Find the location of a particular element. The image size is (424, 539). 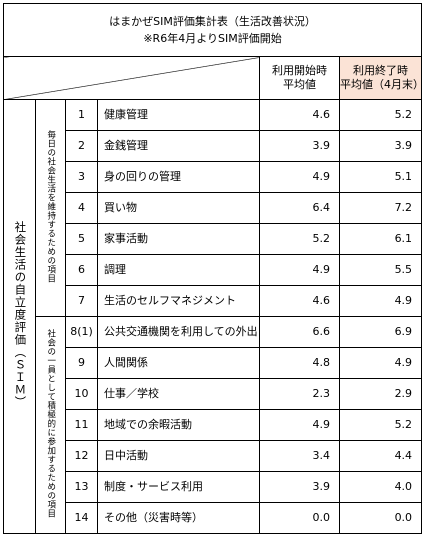

row-number: 9 is located at coordinates (81, 363).